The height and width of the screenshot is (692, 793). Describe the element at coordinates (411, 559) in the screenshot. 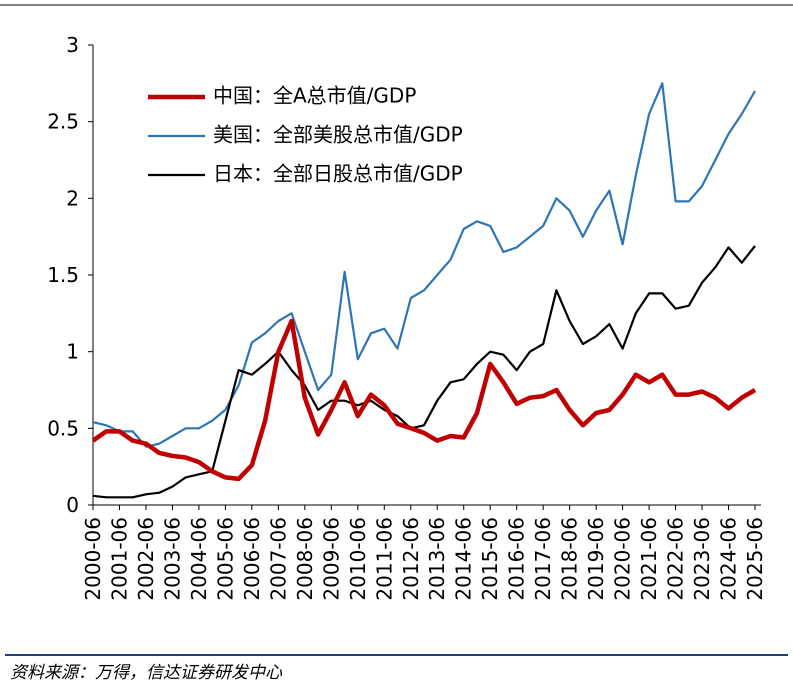

I see `x-tick-label: 2012-06` at that location.